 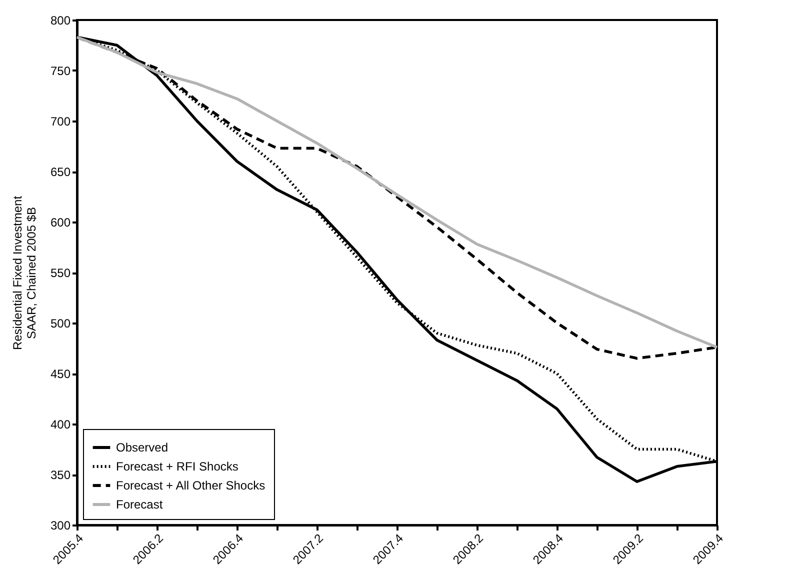 What do you see at coordinates (60, 374) in the screenshot?
I see `y-tick-label: 450` at bounding box center [60, 374].